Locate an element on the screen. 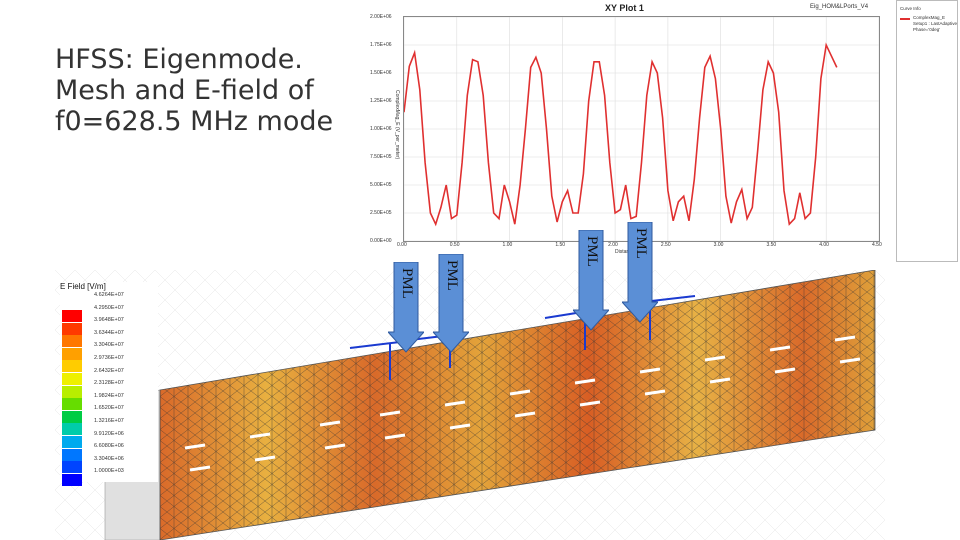 The height and width of the screenshot is (540, 960). y-tick-label: 2.50E+05 is located at coordinates (381, 213).